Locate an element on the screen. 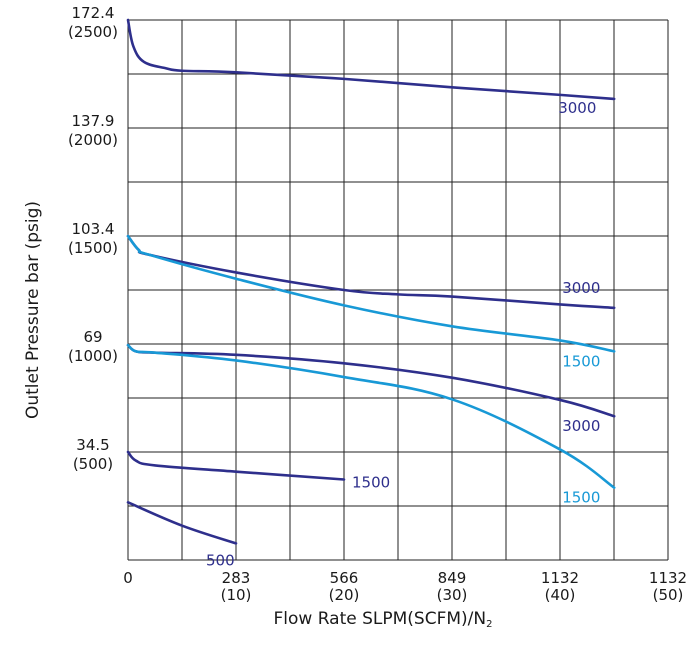  x-tick-label-scfm: (10) is located at coordinates (236, 595).